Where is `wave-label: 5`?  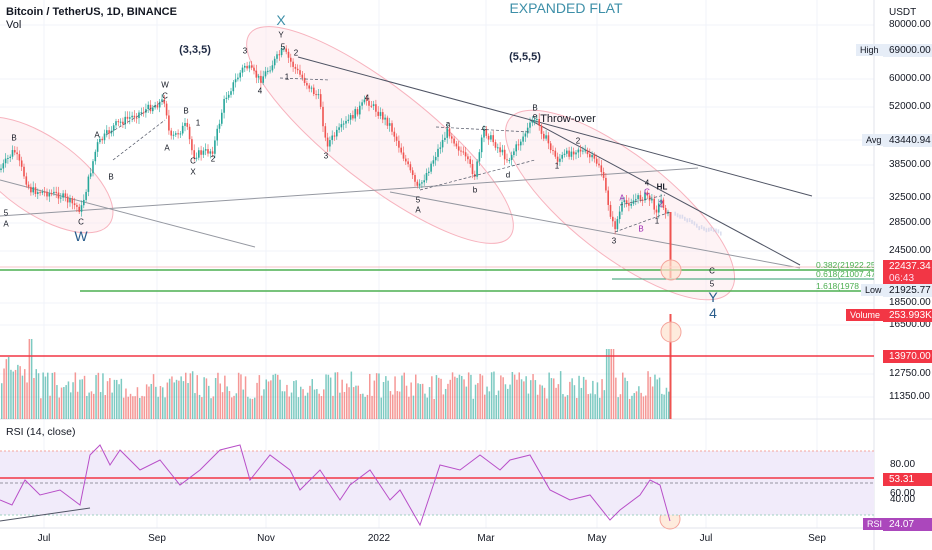
wave-label: 5 is located at coordinates (712, 284).